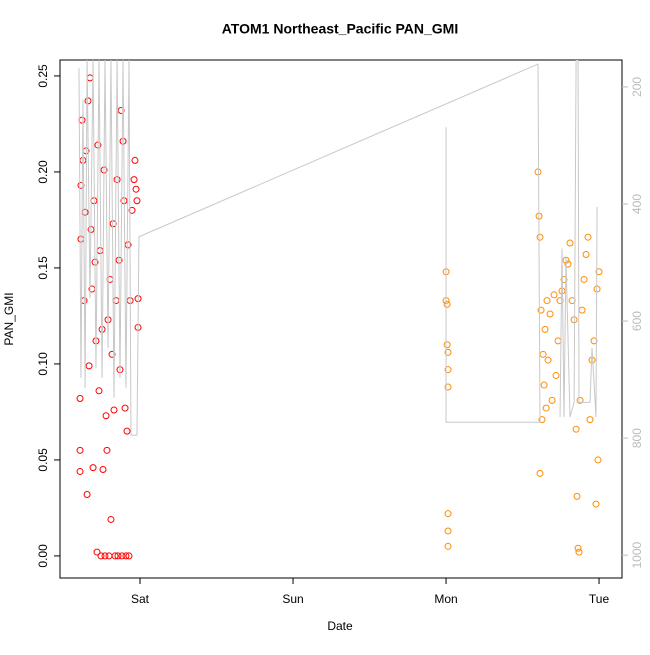  What do you see at coordinates (43, 556) in the screenshot?
I see `y-tick-label: 0.00` at bounding box center [43, 556].